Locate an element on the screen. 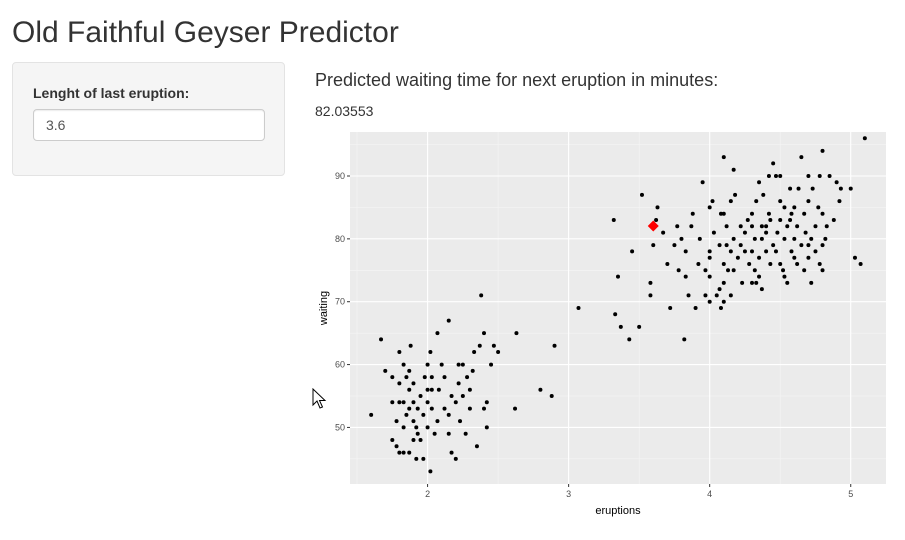 The width and height of the screenshot is (905, 540). mouse-cursor-icon is located at coordinates (319, 398).